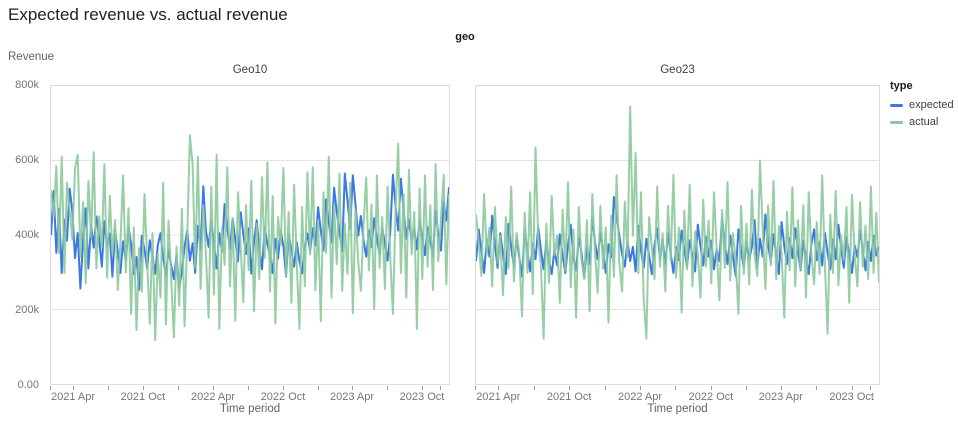 This screenshot has height=424, width=958. What do you see at coordinates (250, 70) in the screenshot?
I see `panel-title-geo10: Geo10` at bounding box center [250, 70].